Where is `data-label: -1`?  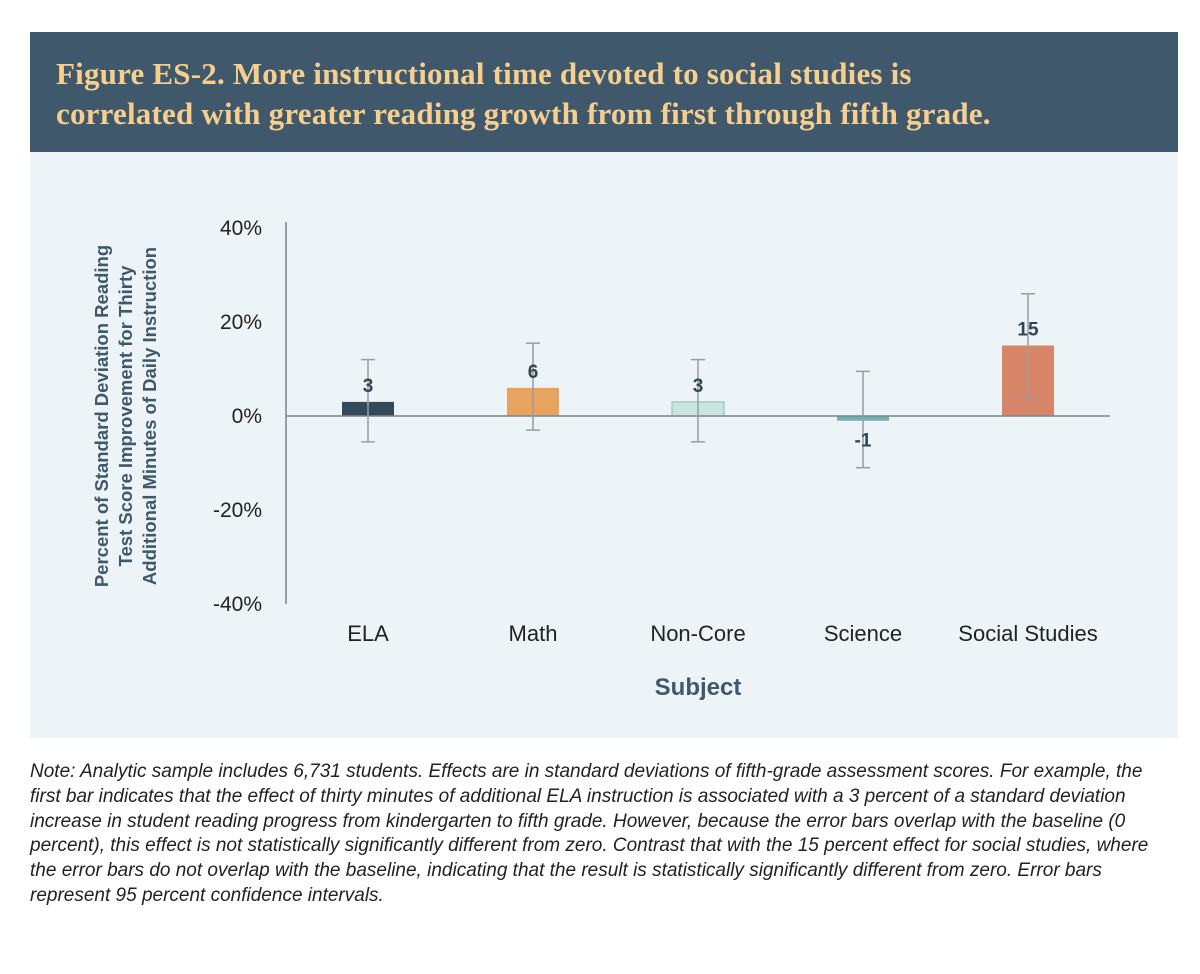
data-label: -1 is located at coordinates (863, 441).